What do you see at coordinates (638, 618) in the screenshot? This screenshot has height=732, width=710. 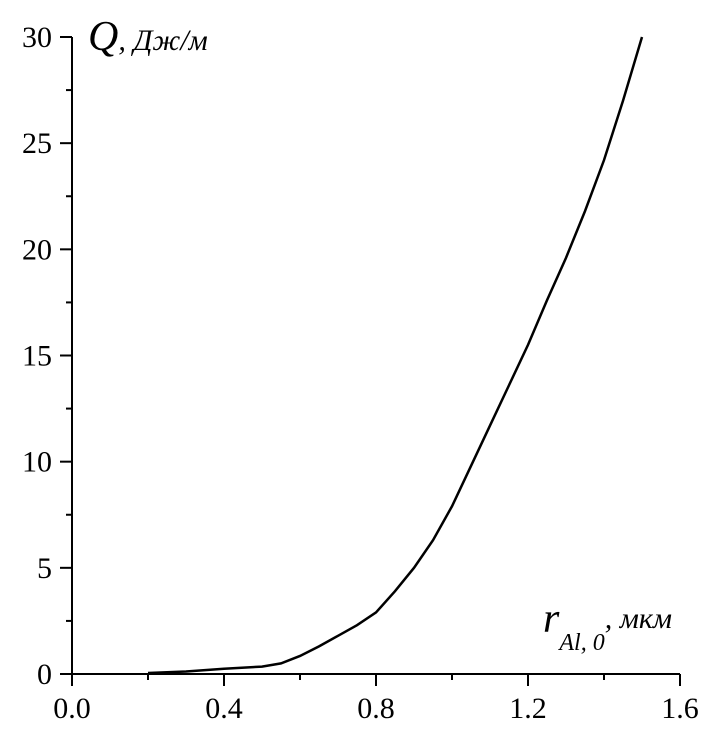 I see `x-unit: , мкм` at bounding box center [638, 618].